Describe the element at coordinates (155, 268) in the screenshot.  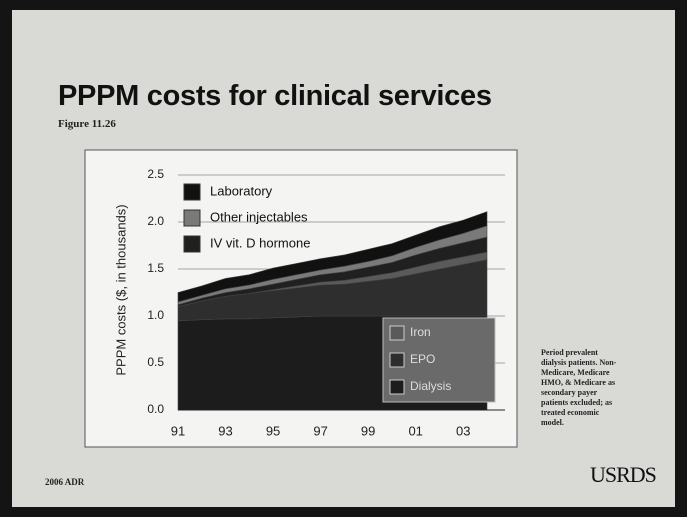
I see `y-tick-label: 1.5` at that location.